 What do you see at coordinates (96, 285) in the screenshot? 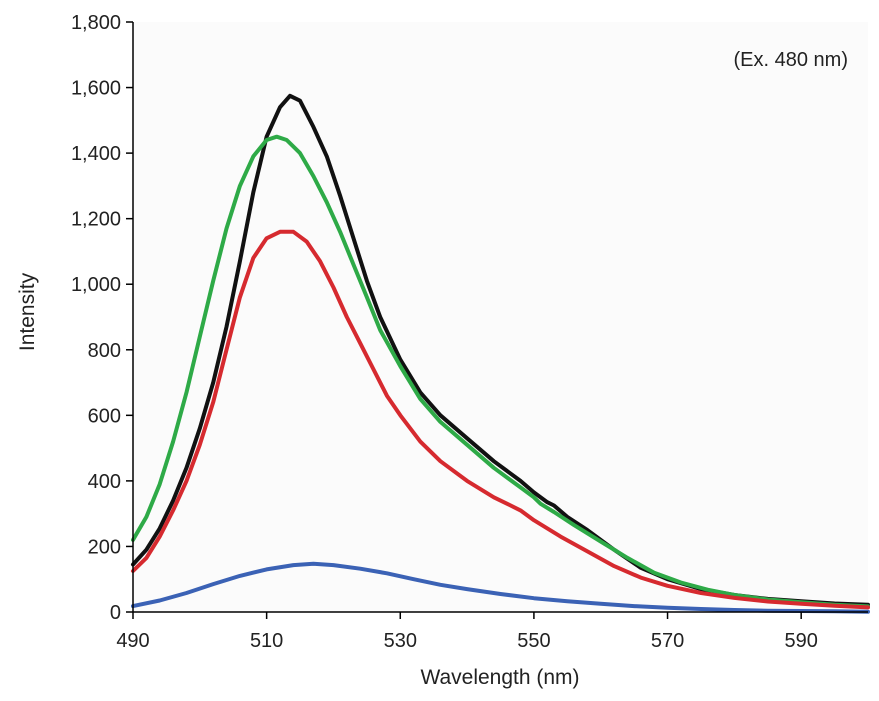
I see `y-tick-label: 1,000` at bounding box center [96, 285].